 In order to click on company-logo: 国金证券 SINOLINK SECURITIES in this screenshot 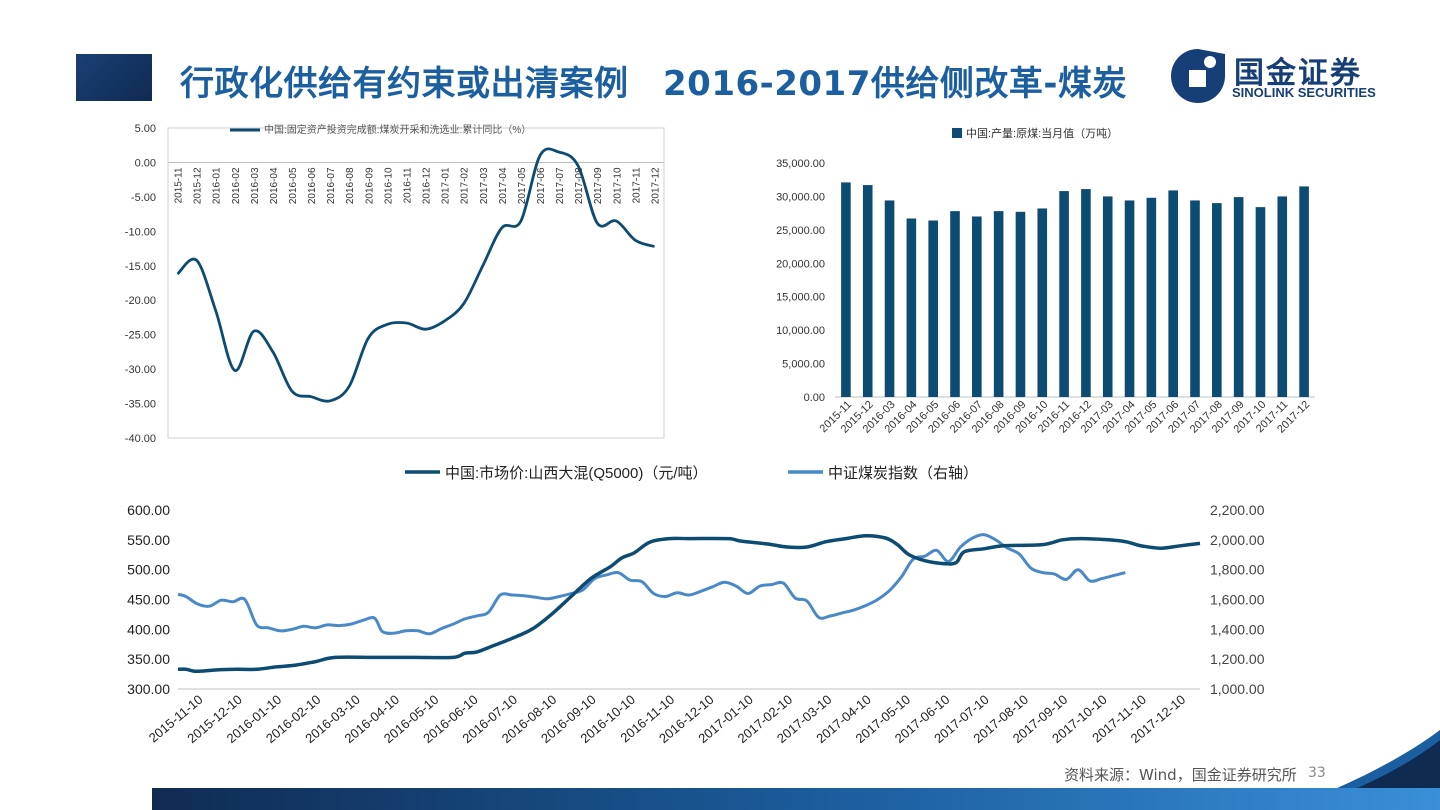, I will do `click(1293, 75)`.